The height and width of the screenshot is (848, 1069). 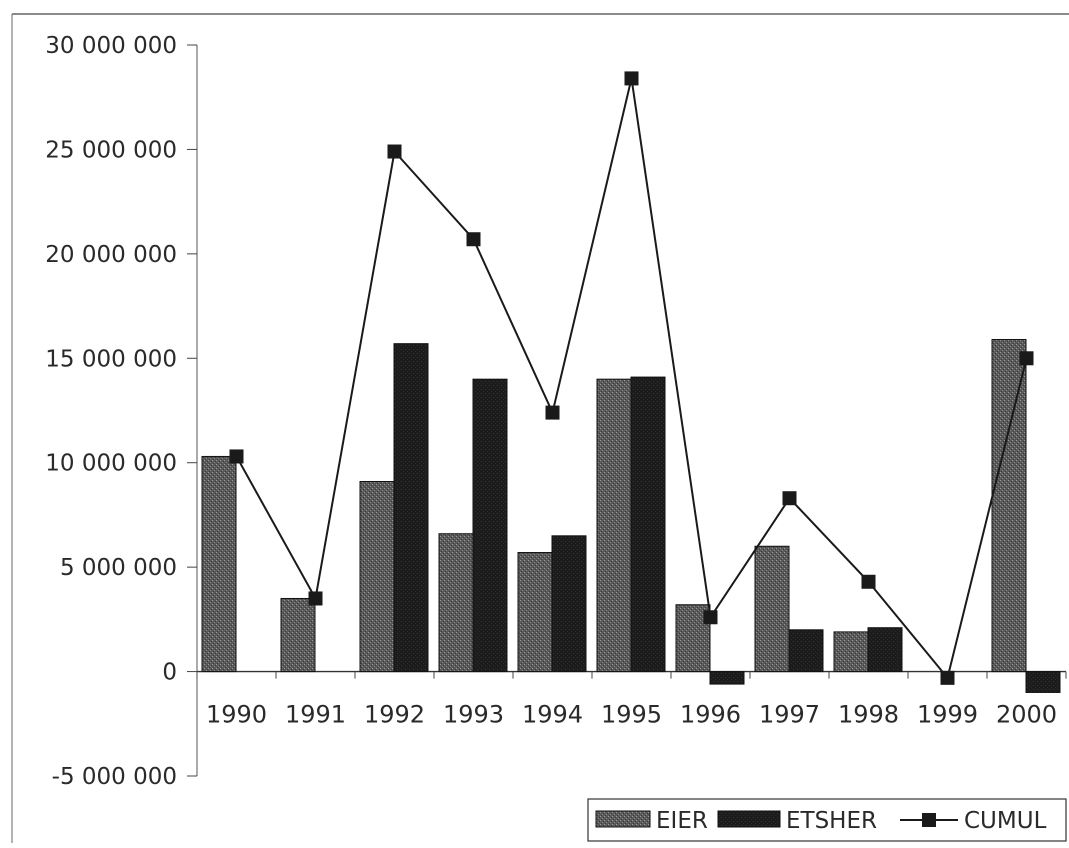 I want to click on y-tick-label: -5 000 000, so click(x=114, y=777).